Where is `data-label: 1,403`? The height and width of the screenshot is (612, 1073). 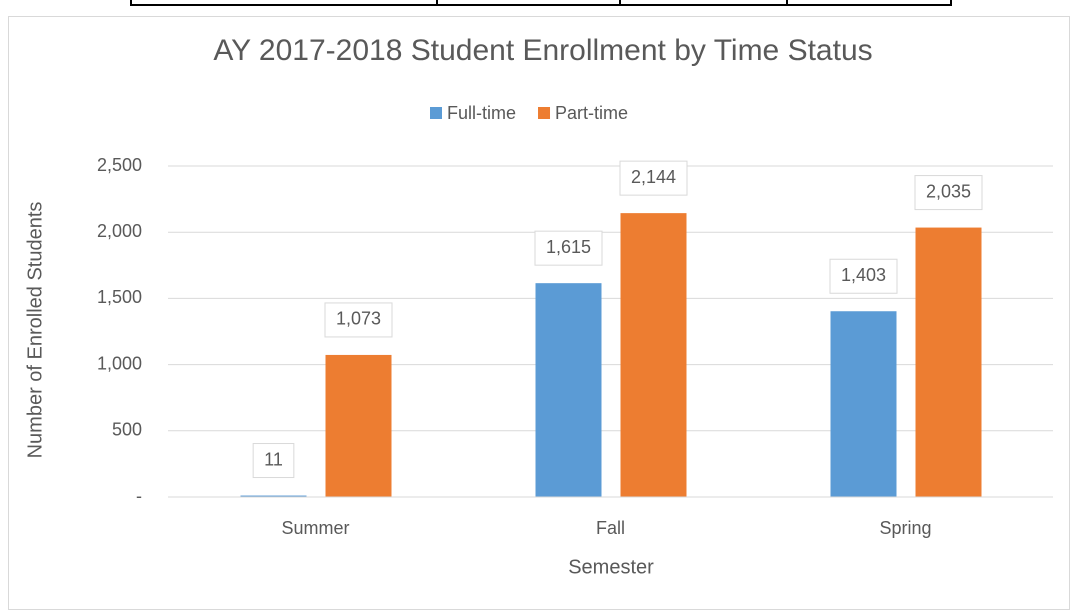 data-label: 1,403 is located at coordinates (863, 275).